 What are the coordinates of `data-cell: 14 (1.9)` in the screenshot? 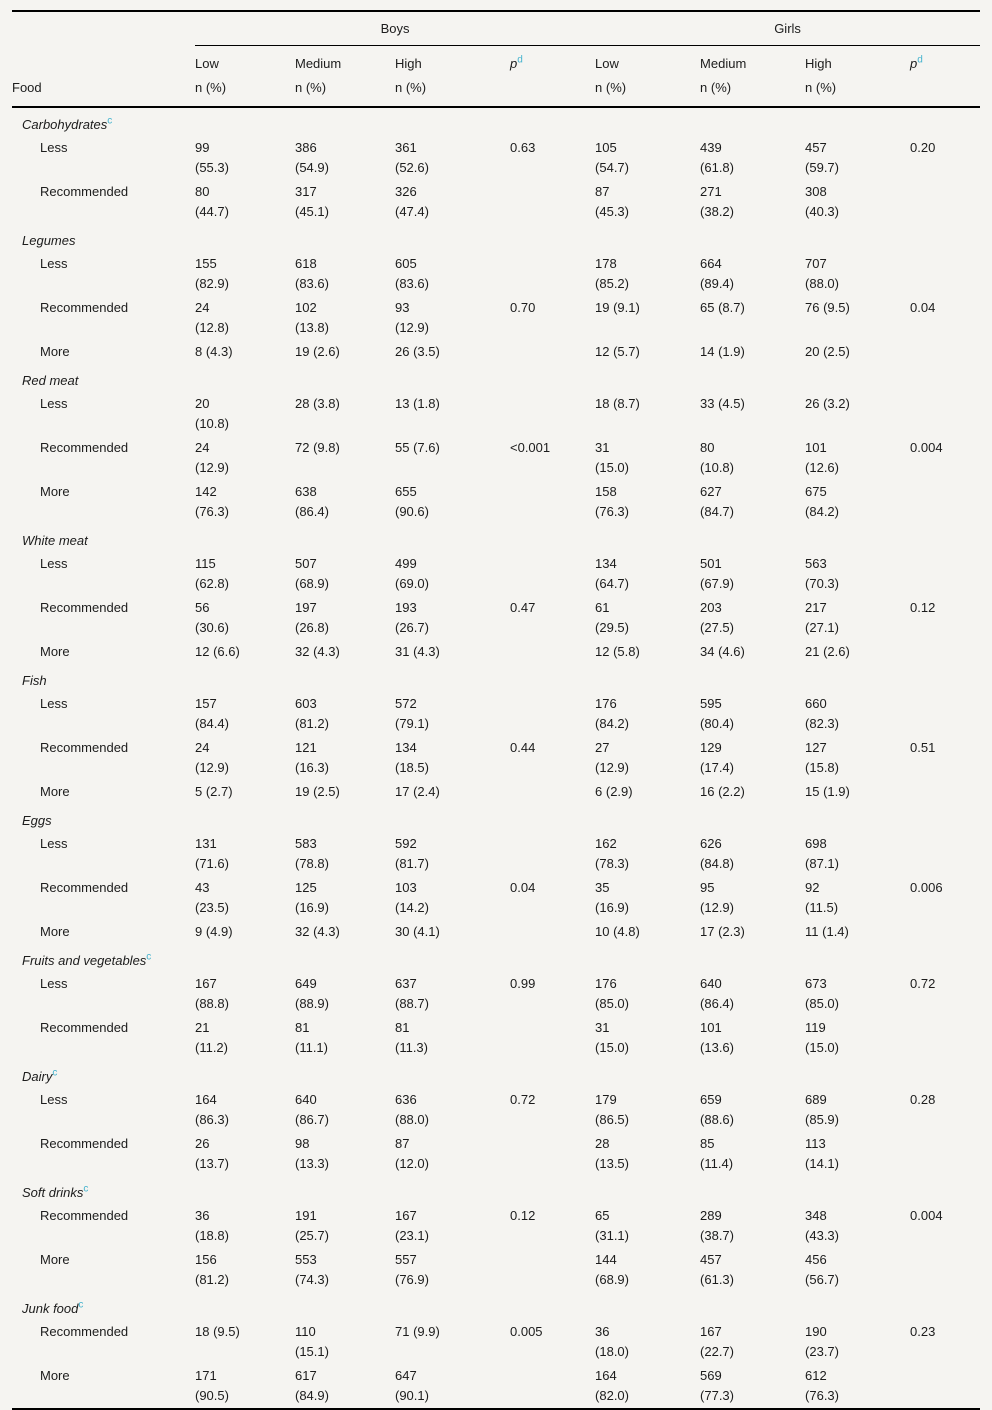 It's located at (722, 351).